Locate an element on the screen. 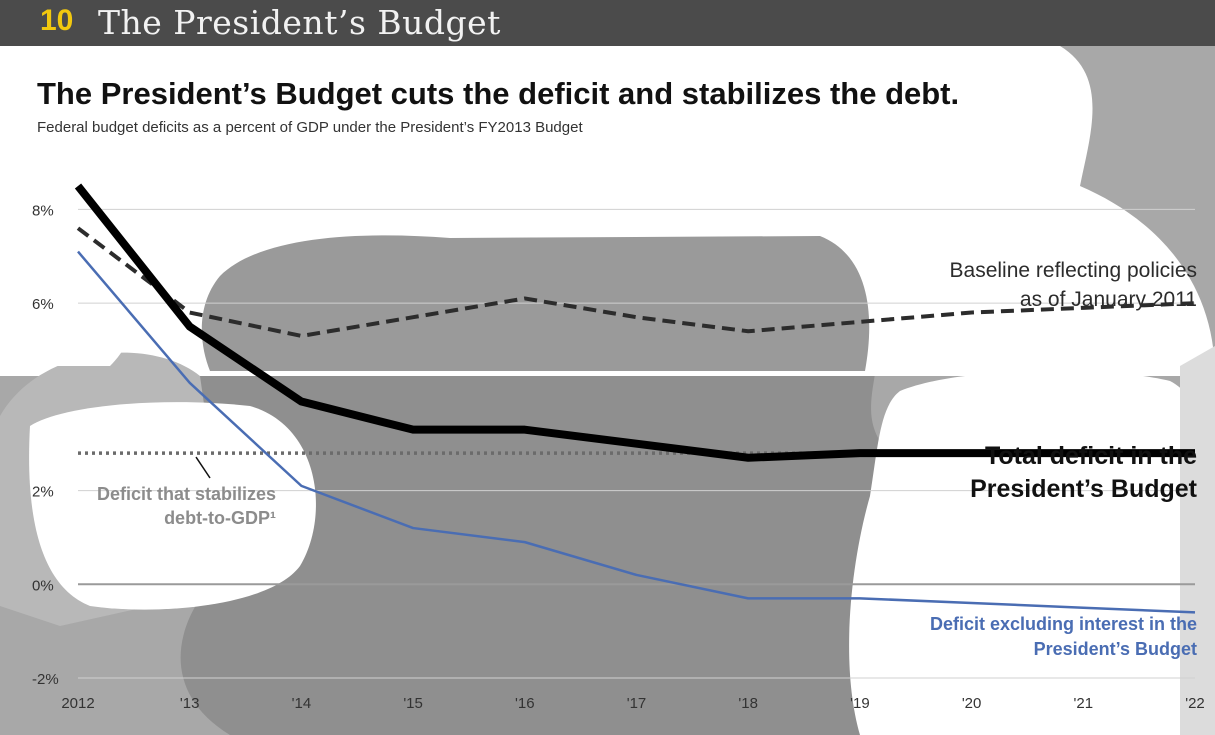 The height and width of the screenshot is (735, 1215). y-tick-label: 8% is located at coordinates (43, 210).